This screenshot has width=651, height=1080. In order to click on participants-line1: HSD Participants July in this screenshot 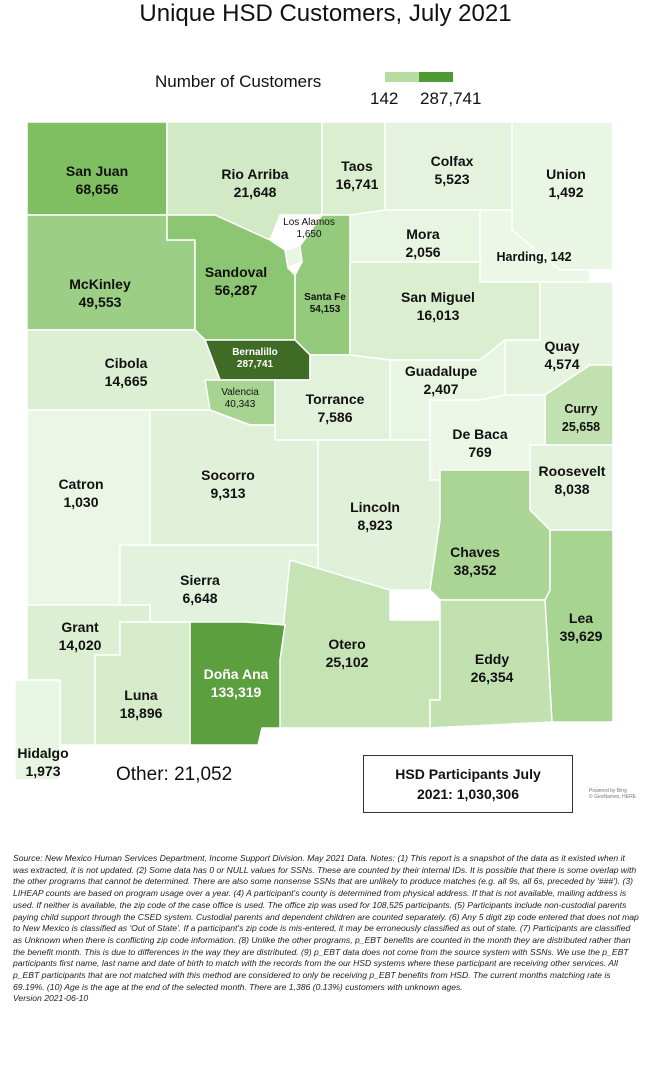, I will do `click(468, 774)`.